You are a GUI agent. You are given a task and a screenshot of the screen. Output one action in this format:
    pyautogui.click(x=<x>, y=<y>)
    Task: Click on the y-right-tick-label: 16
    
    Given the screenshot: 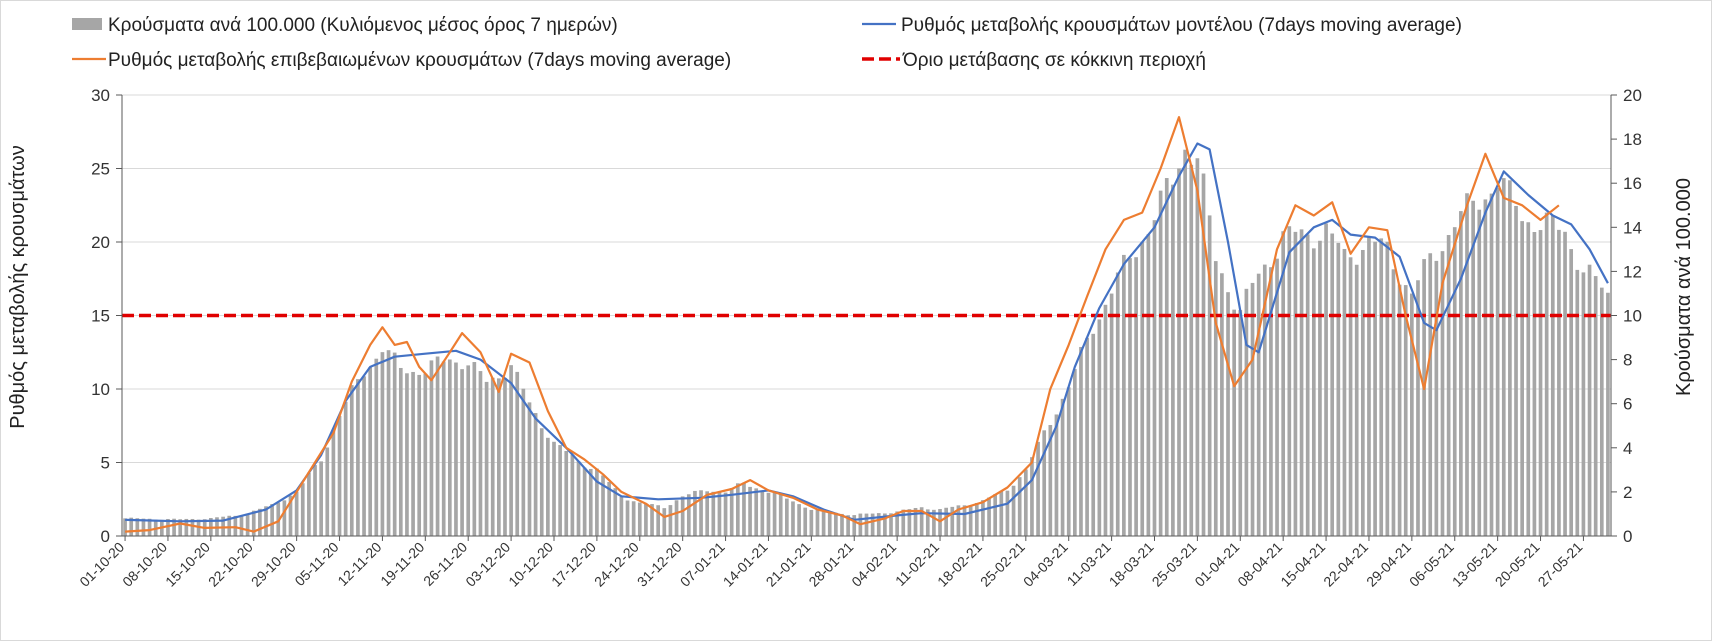 What is the action you would take?
    pyautogui.click(x=1632, y=183)
    